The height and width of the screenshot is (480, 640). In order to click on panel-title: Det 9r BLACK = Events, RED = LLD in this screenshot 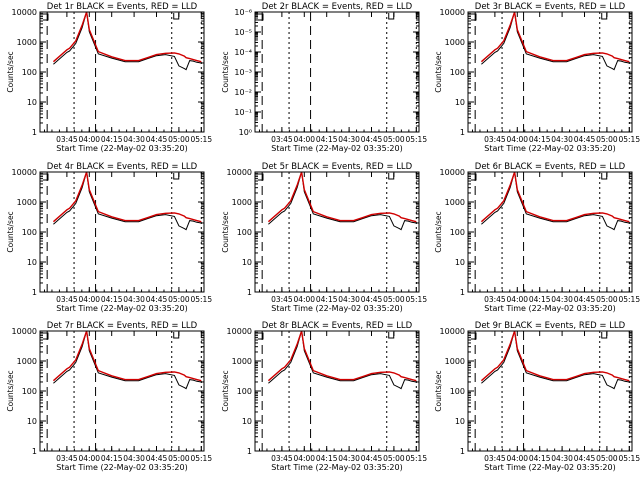, I will do `click(550, 326)`.